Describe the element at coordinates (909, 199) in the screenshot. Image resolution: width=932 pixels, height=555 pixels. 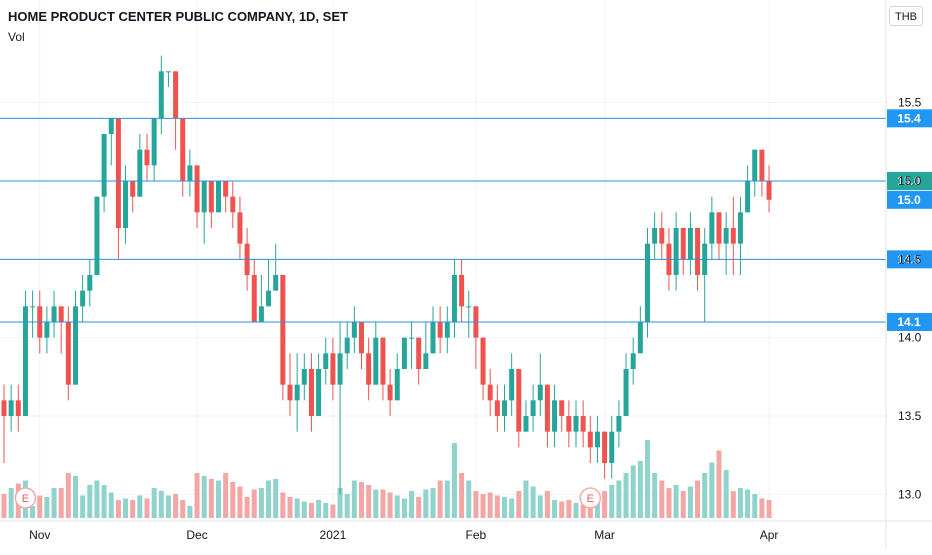
I see `price-label-box` at that location.